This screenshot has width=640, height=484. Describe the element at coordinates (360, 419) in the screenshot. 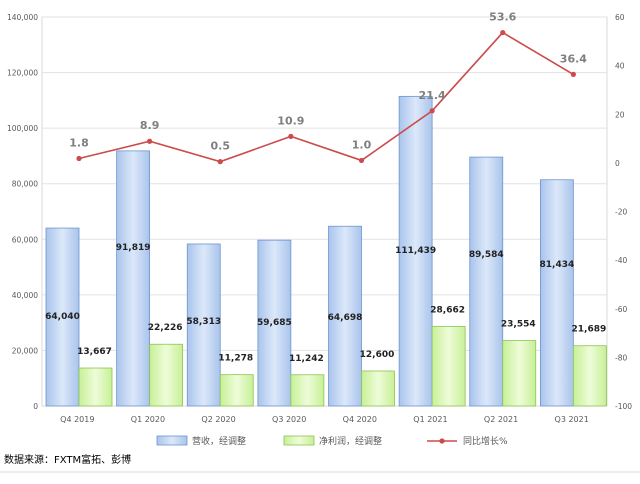

I see `x-tick-label: Q4 2020` at that location.